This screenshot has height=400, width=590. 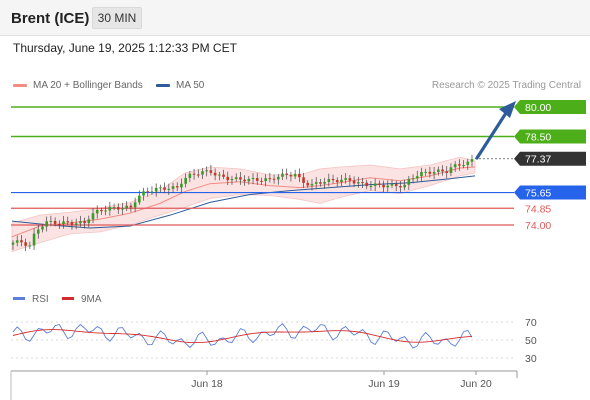 What do you see at coordinates (40, 299) in the screenshot?
I see `rsi-legend-label: RSI` at bounding box center [40, 299].